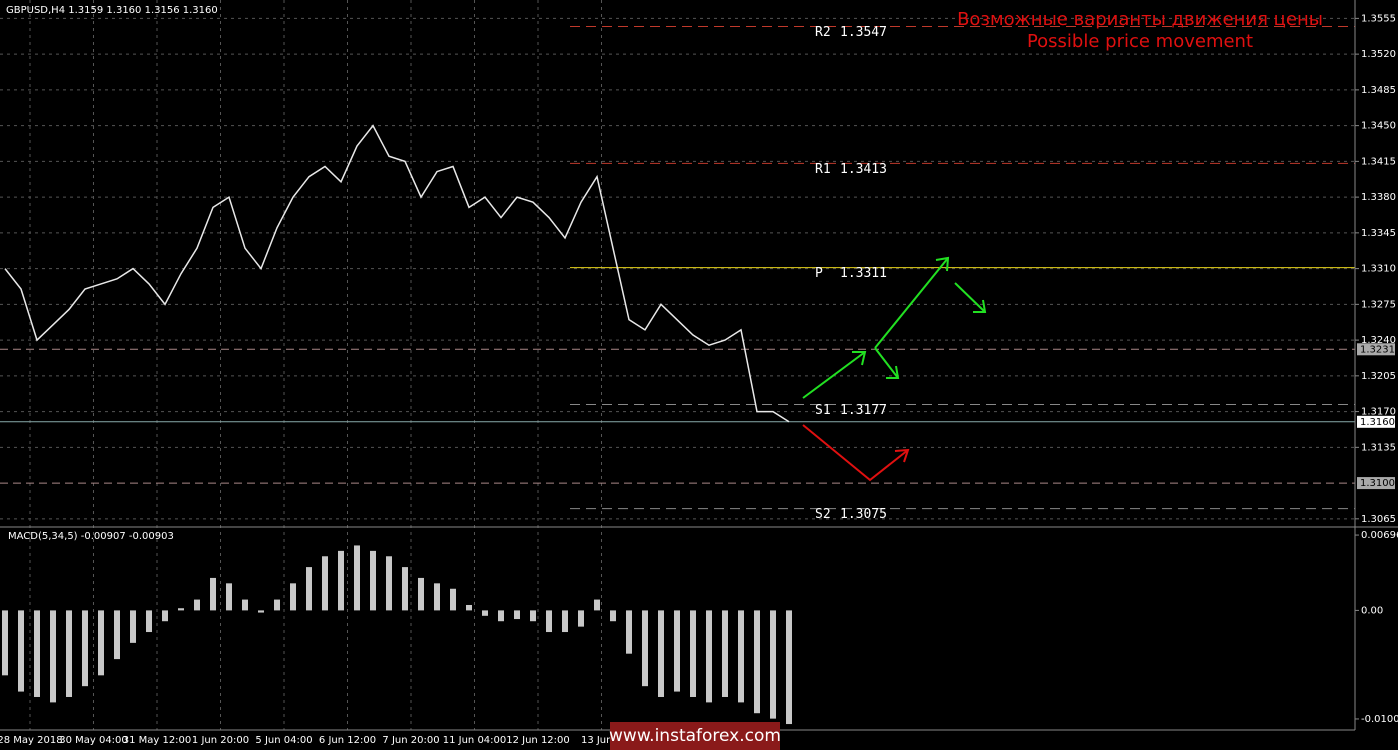 This screenshot has height=750, width=1398. What do you see at coordinates (1378, 197) in the screenshot?
I see `y-tick-label: 1.3380` at bounding box center [1378, 197].